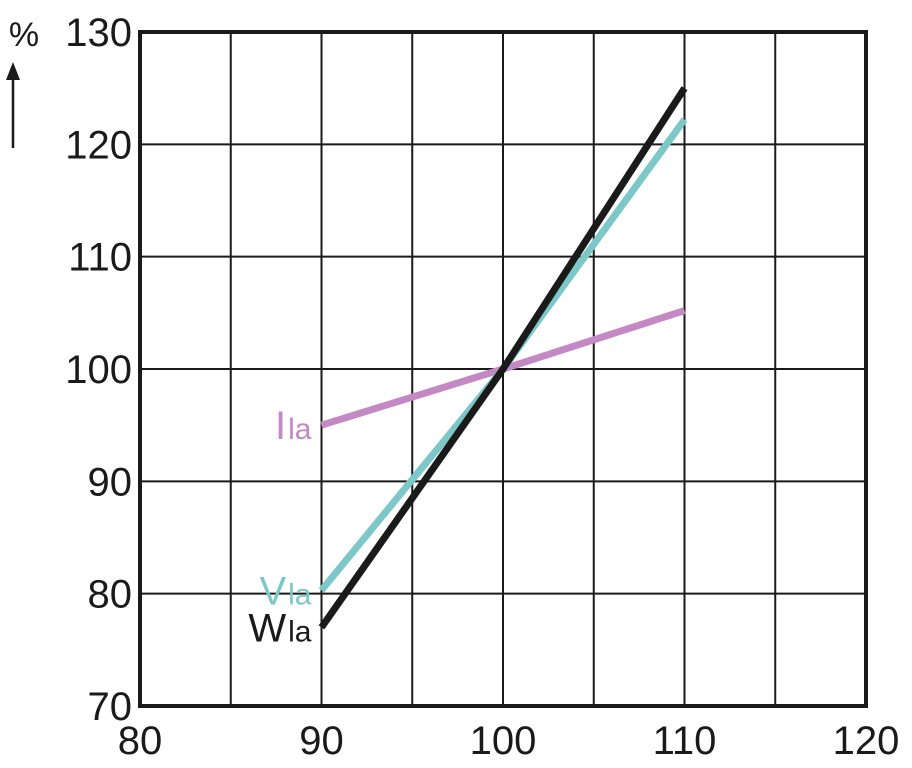 The image size is (912, 768). I want to click on y-tick-label: 70, so click(110, 707).